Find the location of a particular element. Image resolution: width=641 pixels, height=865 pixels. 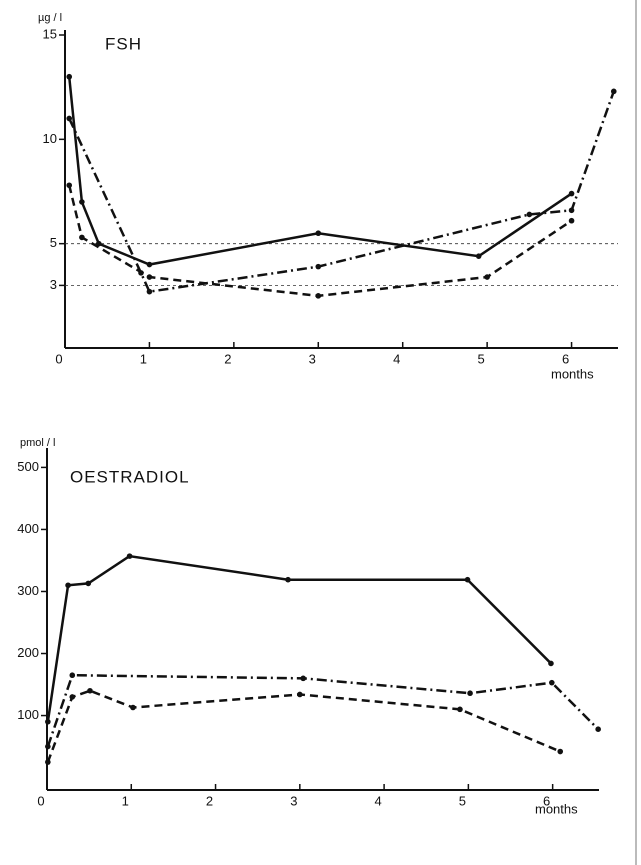

y-tick-label: 500 is located at coordinates (28, 466).